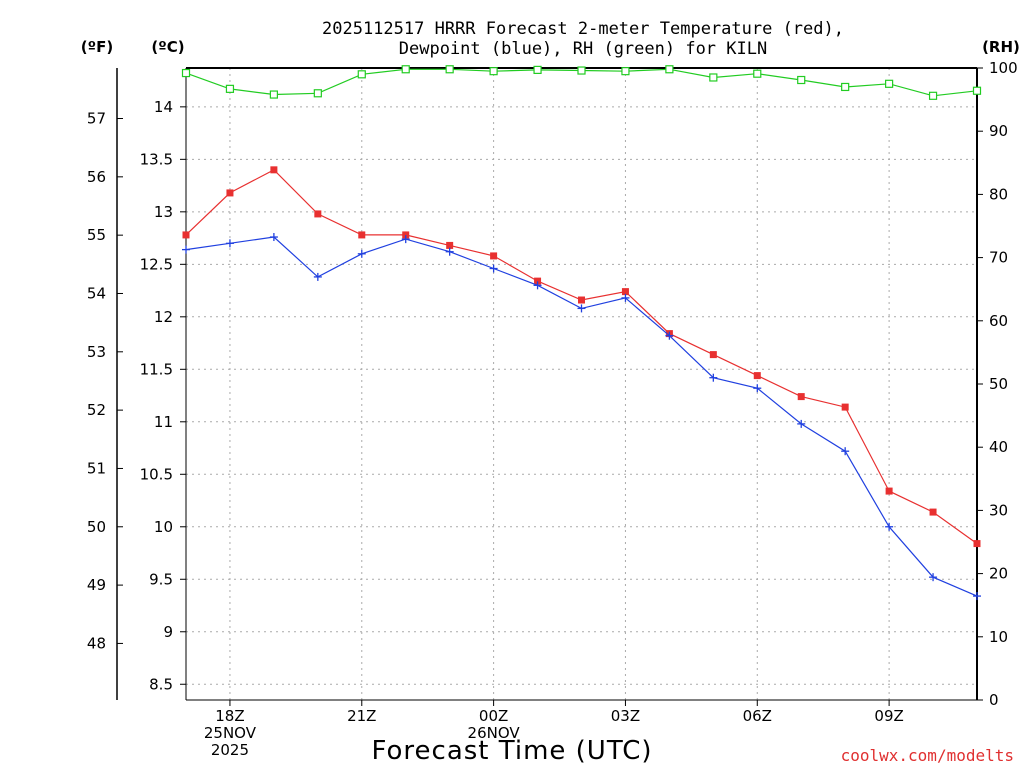  What do you see at coordinates (998, 258) in the screenshot?
I see `rh-tick-label: 70` at bounding box center [998, 258].